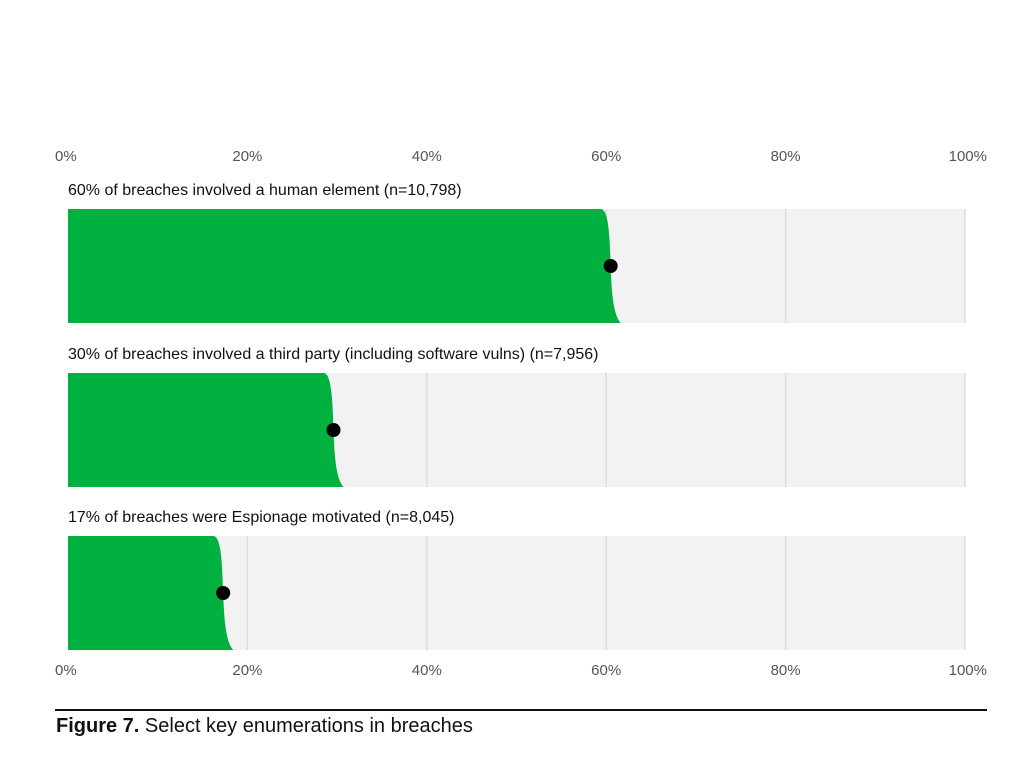 This screenshot has height=779, width=1024. I want to click on bottom-tick-label: 100%, so click(968, 670).